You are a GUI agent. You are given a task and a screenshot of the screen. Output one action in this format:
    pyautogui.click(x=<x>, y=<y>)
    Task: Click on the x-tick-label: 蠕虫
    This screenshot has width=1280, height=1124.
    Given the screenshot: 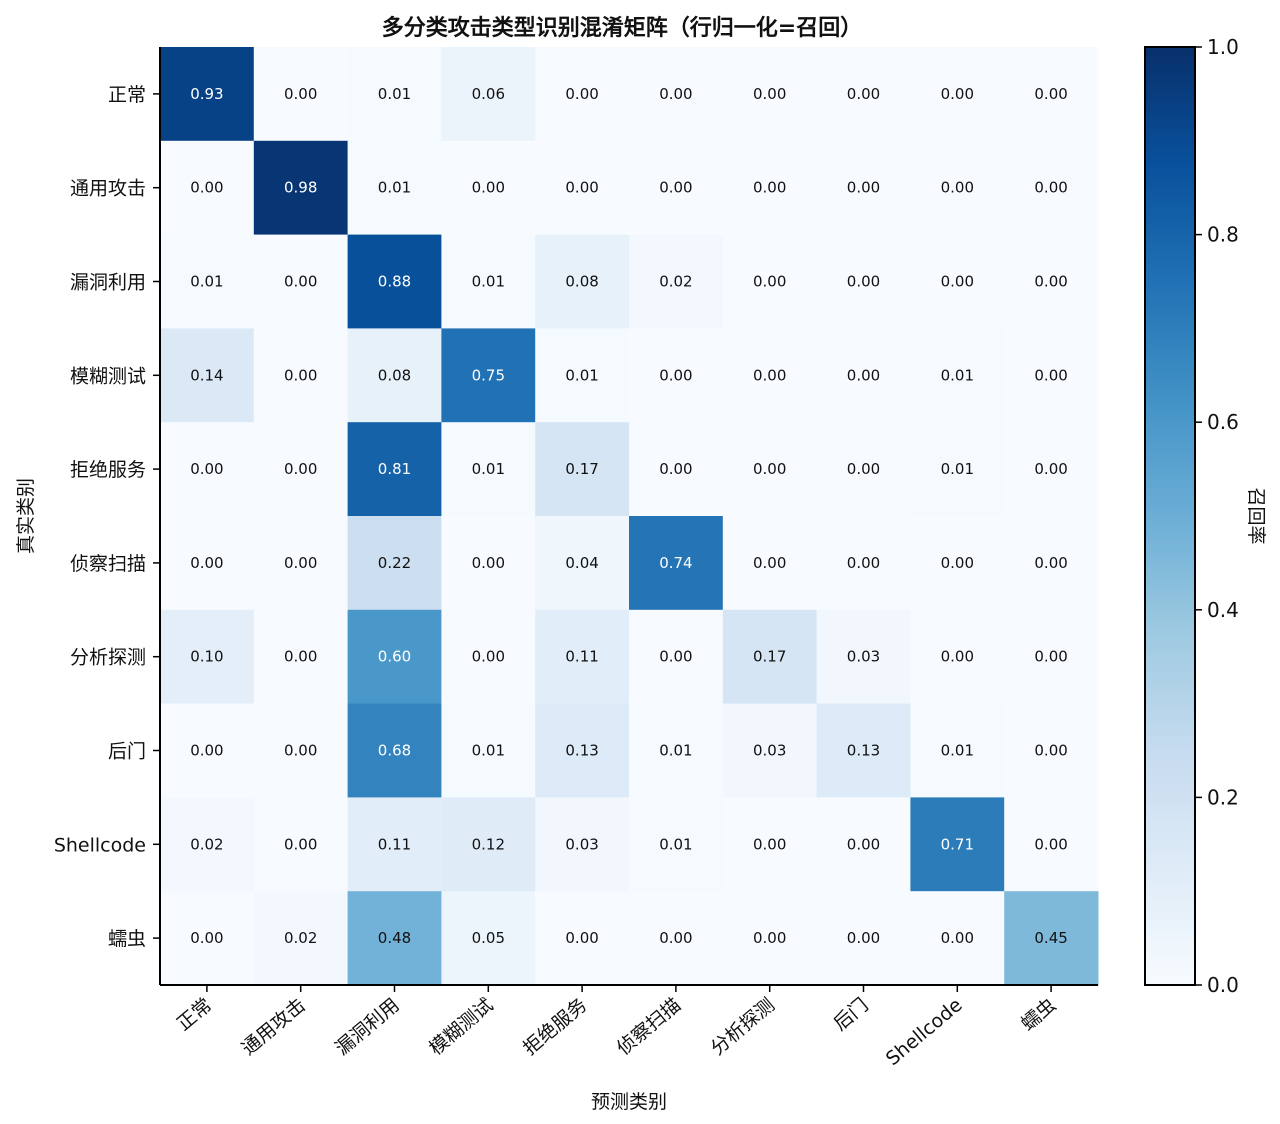 What is the action you would take?
    pyautogui.click(x=1038, y=1014)
    